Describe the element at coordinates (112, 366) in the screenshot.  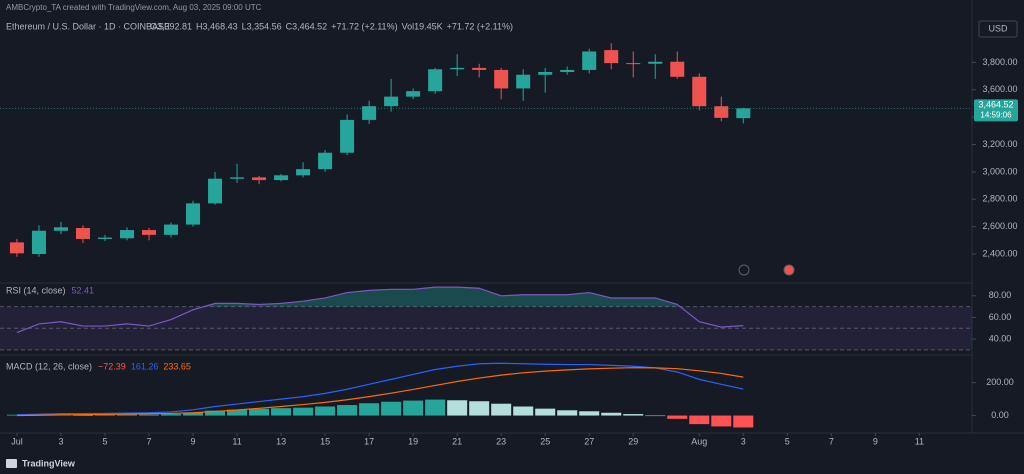
I see `legend-value: −72.39` at that location.